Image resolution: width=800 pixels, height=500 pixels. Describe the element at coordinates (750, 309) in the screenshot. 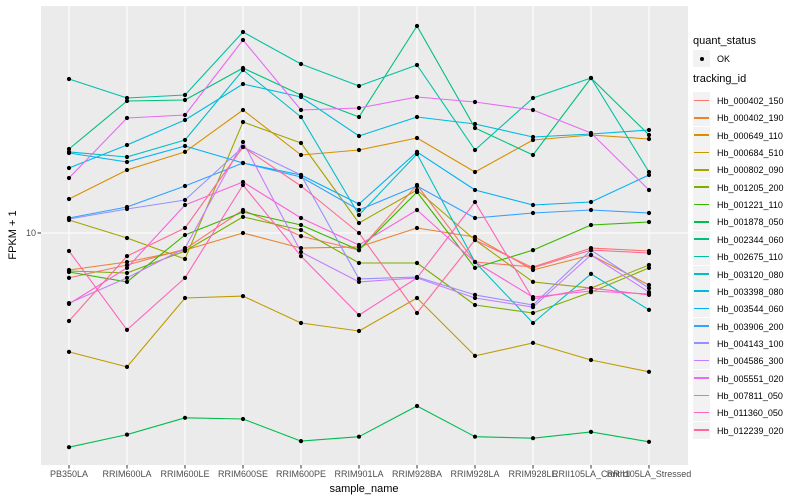

I see `legend-entry-label: Hb_003544_060` at that location.